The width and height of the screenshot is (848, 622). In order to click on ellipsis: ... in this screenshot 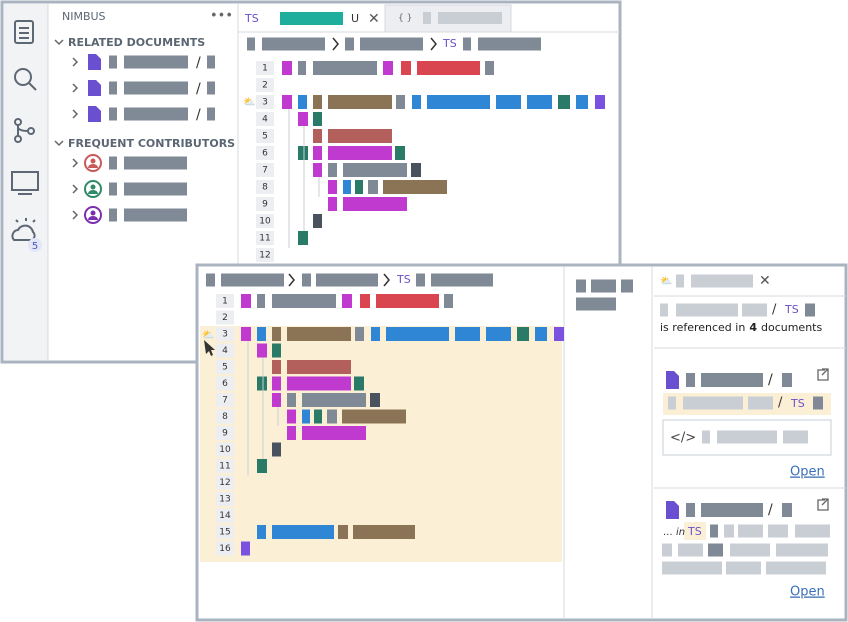, I will do `click(668, 532)`.